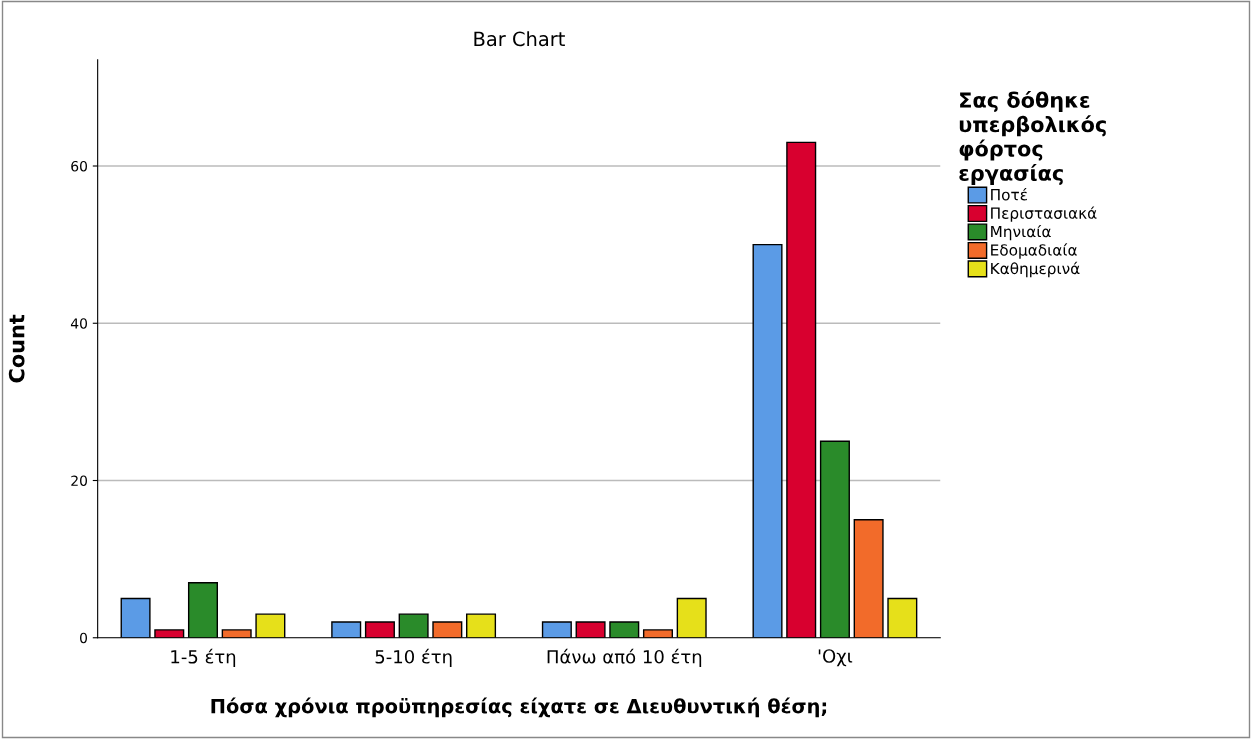 This screenshot has height=739, width=1252. What do you see at coordinates (413, 658) in the screenshot?
I see `x-tick-label: 5-10 έτη` at bounding box center [413, 658].